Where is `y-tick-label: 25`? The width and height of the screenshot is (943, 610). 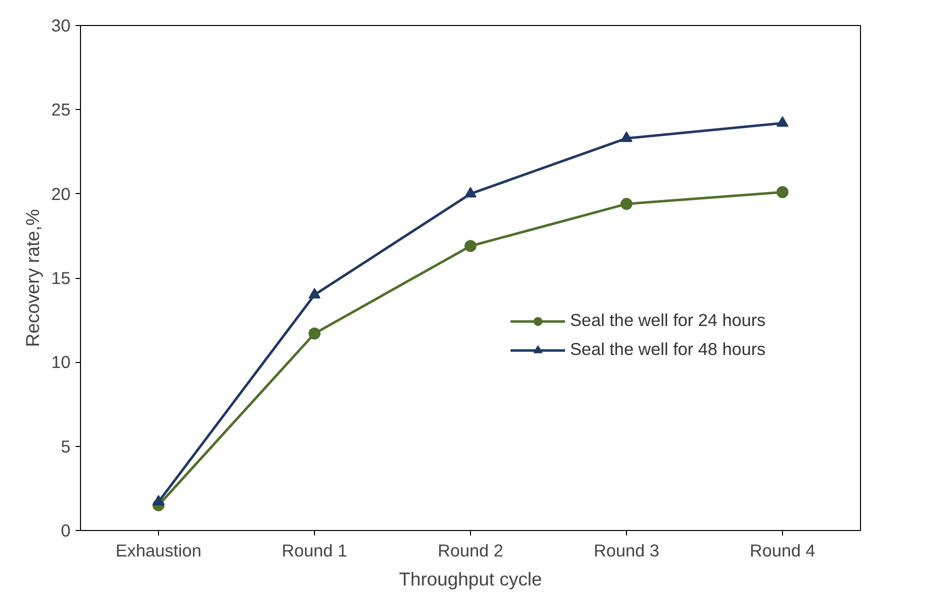 y-tick-label: 25 is located at coordinates (61, 110).